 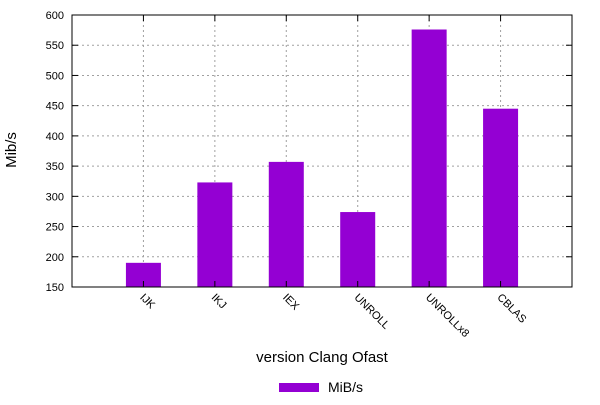 I want to click on y-tick-label: 300, so click(x=55, y=197).